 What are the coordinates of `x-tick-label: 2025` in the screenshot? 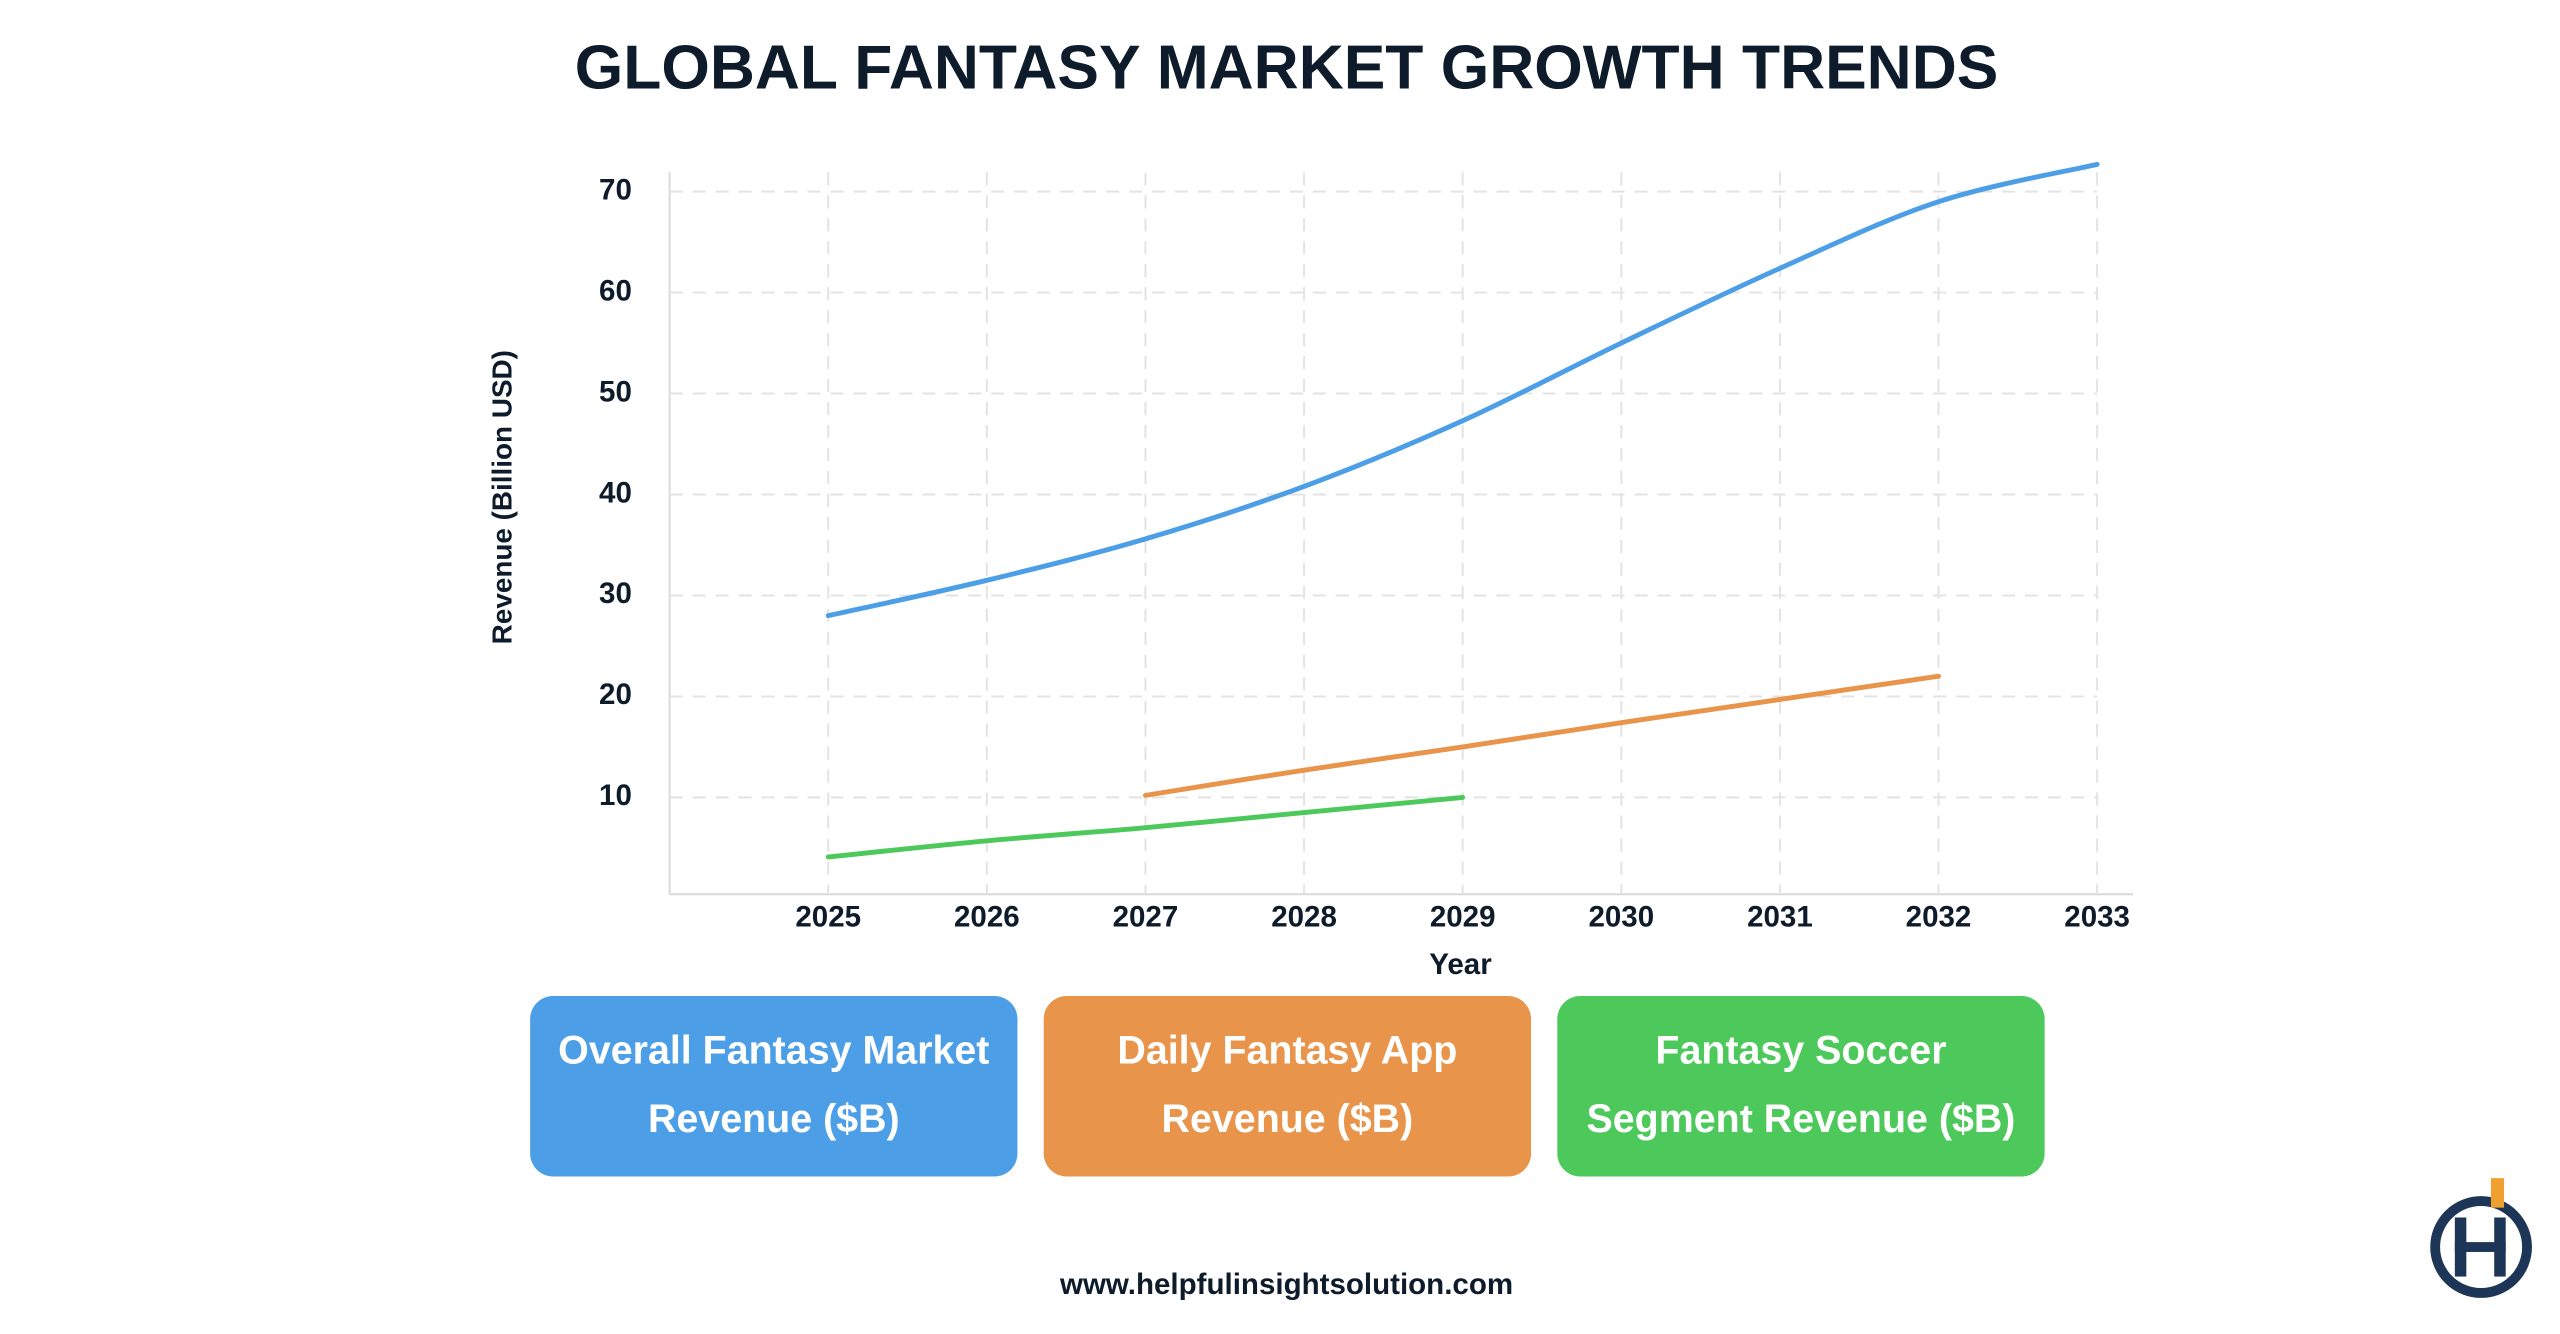 It's located at (828, 917).